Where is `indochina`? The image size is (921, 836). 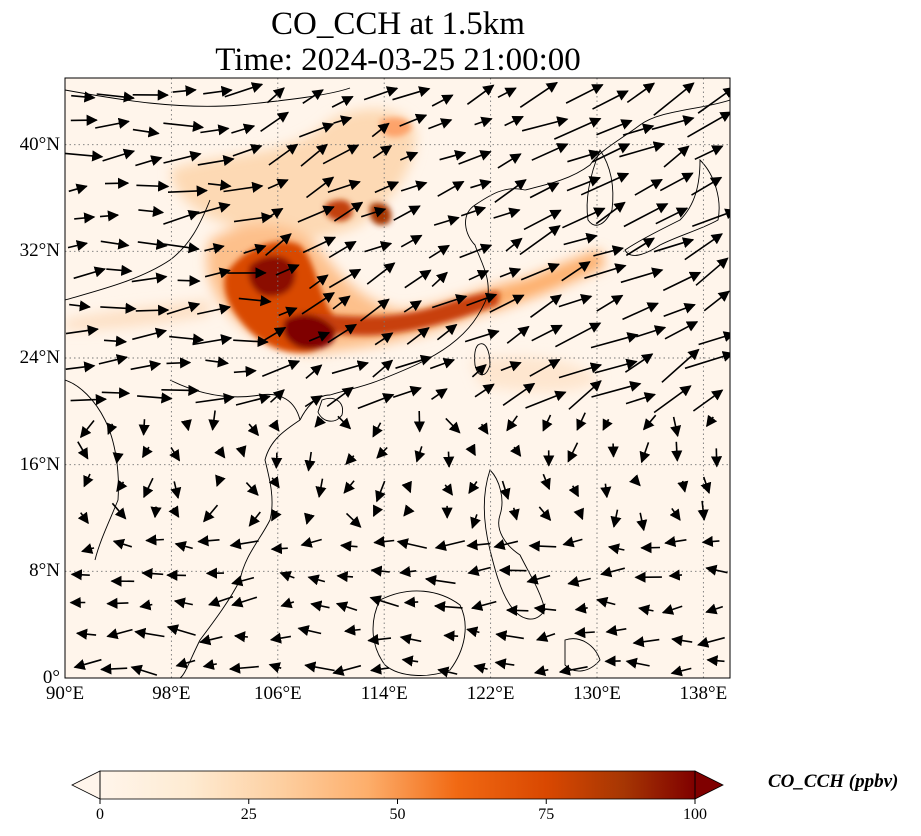
indochina is located at coordinates (240, 548).